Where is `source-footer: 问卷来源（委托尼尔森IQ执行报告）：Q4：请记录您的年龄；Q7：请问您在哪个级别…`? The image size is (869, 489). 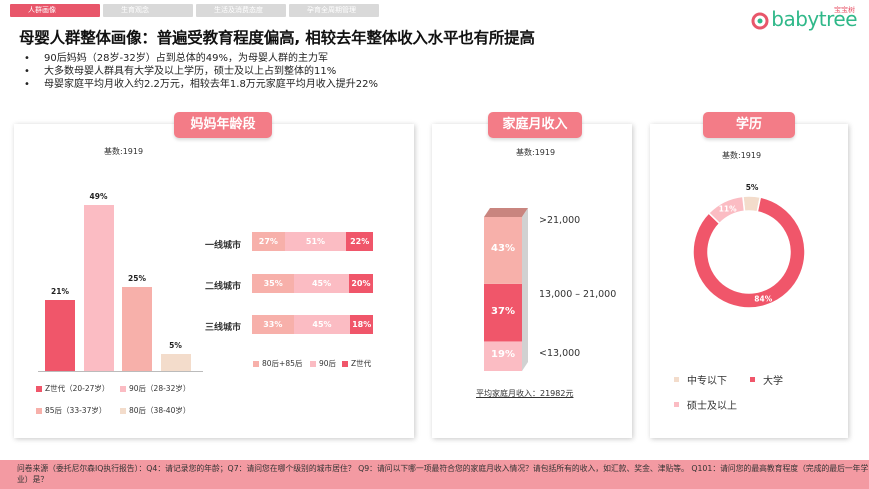 source-footer: 问卷来源（委托尼尔森IQ执行报告）：Q4：请记录您的年龄；Q7：请问您在哪个级别… is located at coordinates (434, 474).